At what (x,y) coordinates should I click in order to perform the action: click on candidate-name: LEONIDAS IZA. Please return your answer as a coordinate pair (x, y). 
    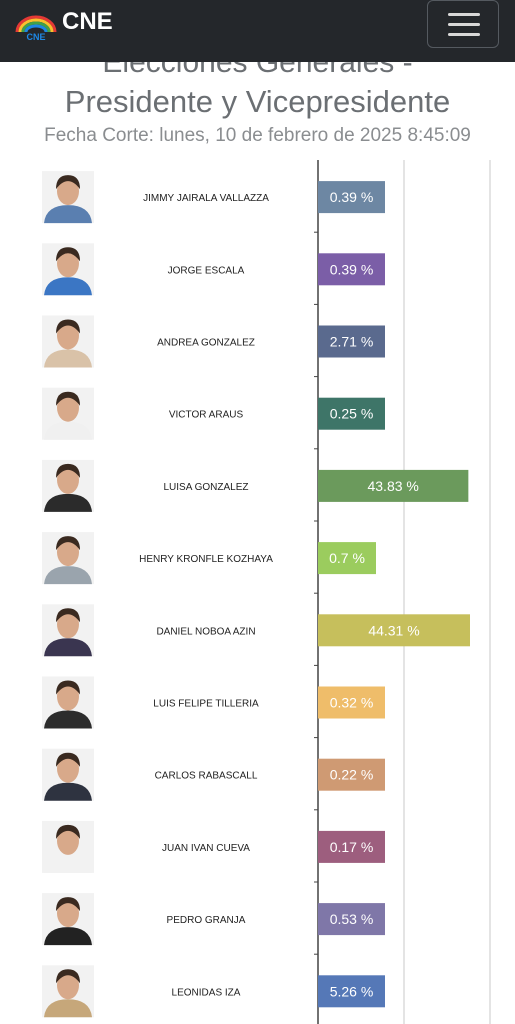
    Looking at the image, I should click on (206, 992).